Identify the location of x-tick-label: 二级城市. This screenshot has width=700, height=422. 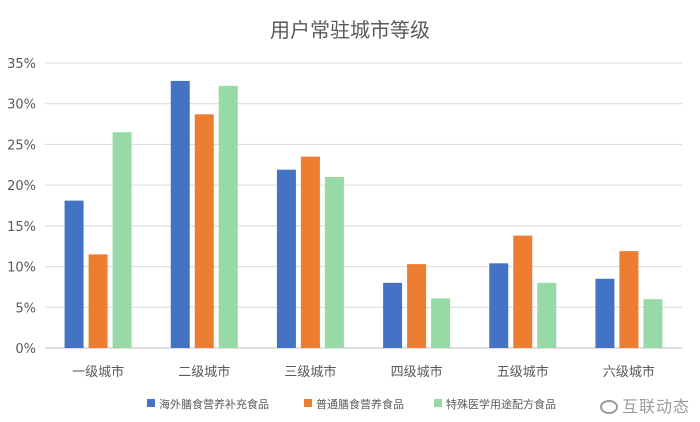
(204, 372).